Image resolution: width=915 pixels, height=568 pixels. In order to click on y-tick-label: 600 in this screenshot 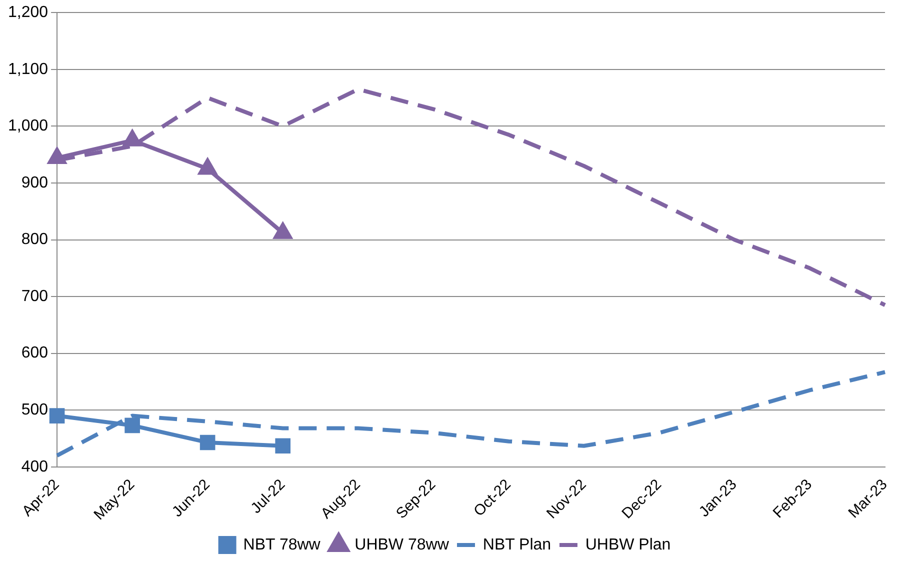, I will do `click(34, 353)`.